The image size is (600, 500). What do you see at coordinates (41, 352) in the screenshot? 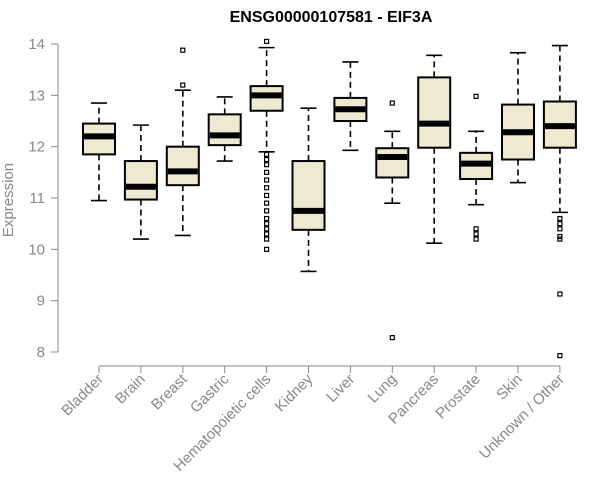
I see `y-tick-label: 8` at bounding box center [41, 352].